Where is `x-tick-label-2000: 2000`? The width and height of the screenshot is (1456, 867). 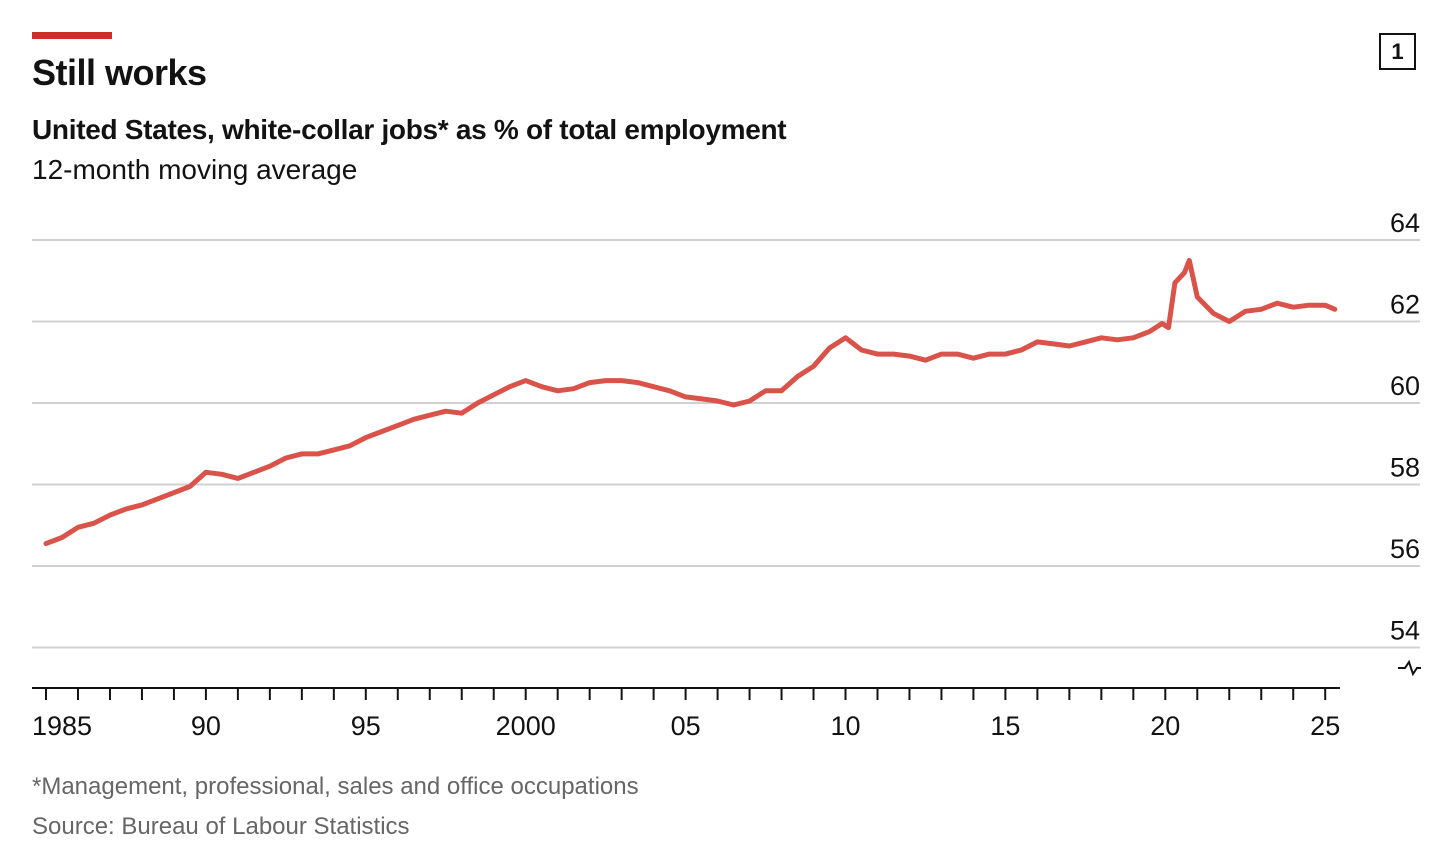
x-tick-label-2000: 2000 is located at coordinates (526, 726).